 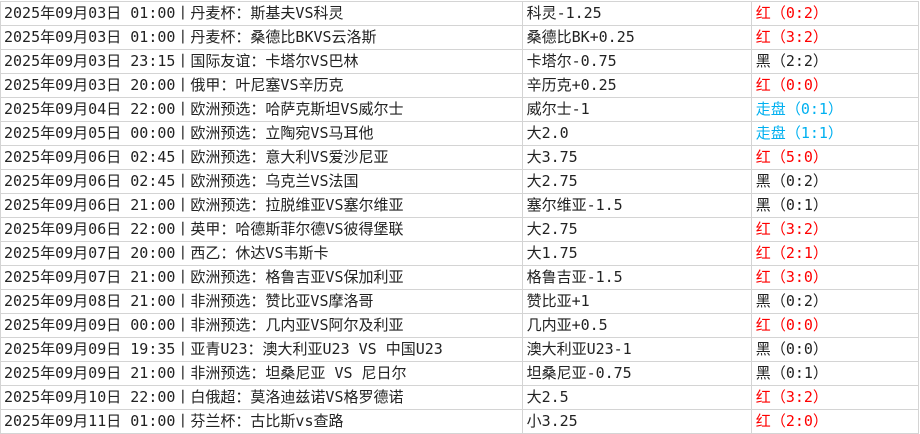 I want to click on match-cell: 2025年09月03日 23:15丨国际友谊：卡塔尔VS巴林, so click(x=261, y=61).